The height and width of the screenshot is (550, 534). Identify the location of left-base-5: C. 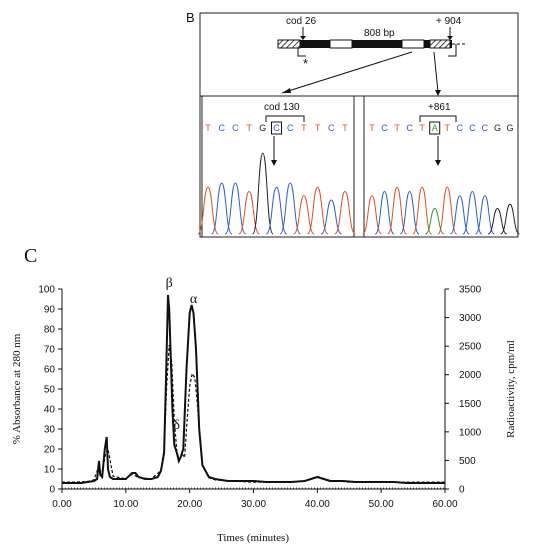
(276, 128).